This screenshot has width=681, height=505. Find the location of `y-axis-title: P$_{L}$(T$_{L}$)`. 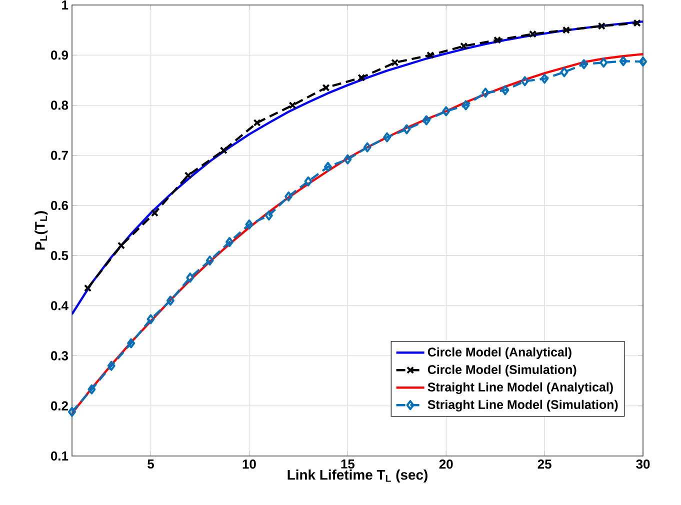

y-axis-title: P$_{L}$(T$_{L}$) is located at coordinates (41, 230).